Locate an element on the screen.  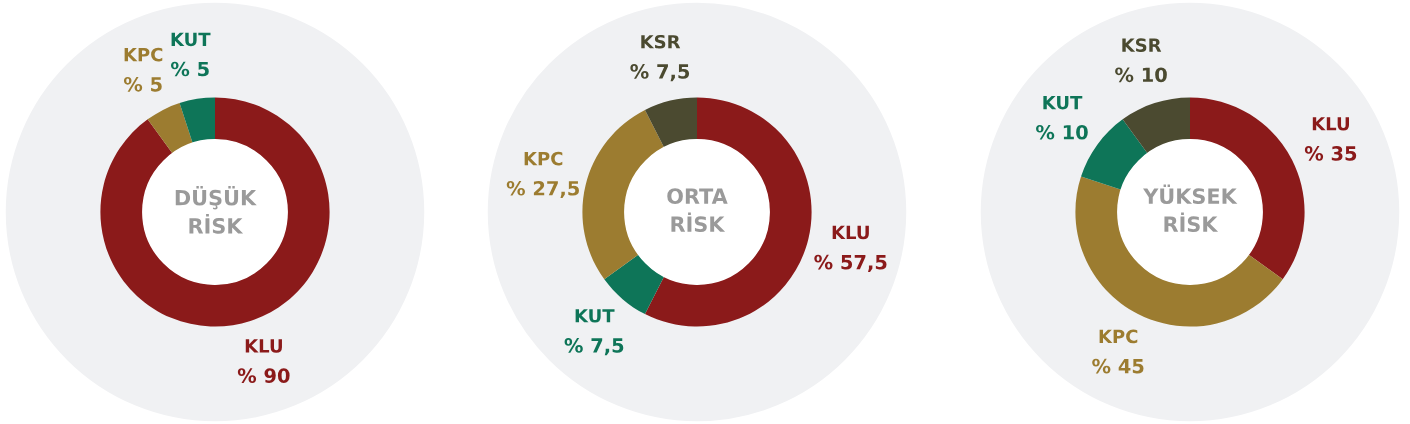
text: ORTA RİSK is located at coordinates (697, 210).